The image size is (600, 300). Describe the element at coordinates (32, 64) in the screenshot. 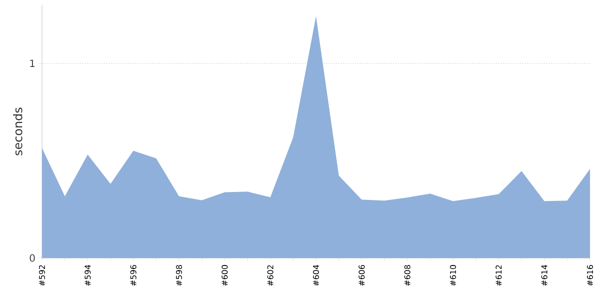

I see `y-tick-label: 1` at that location.